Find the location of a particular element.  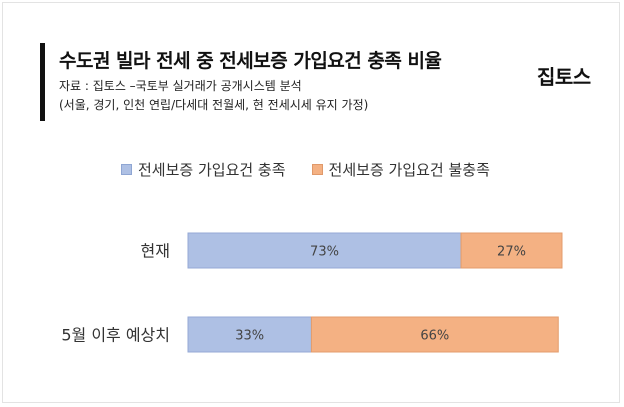

legend-label-unmet: 전세보증 가입요건 불충족 is located at coordinates (409, 170).